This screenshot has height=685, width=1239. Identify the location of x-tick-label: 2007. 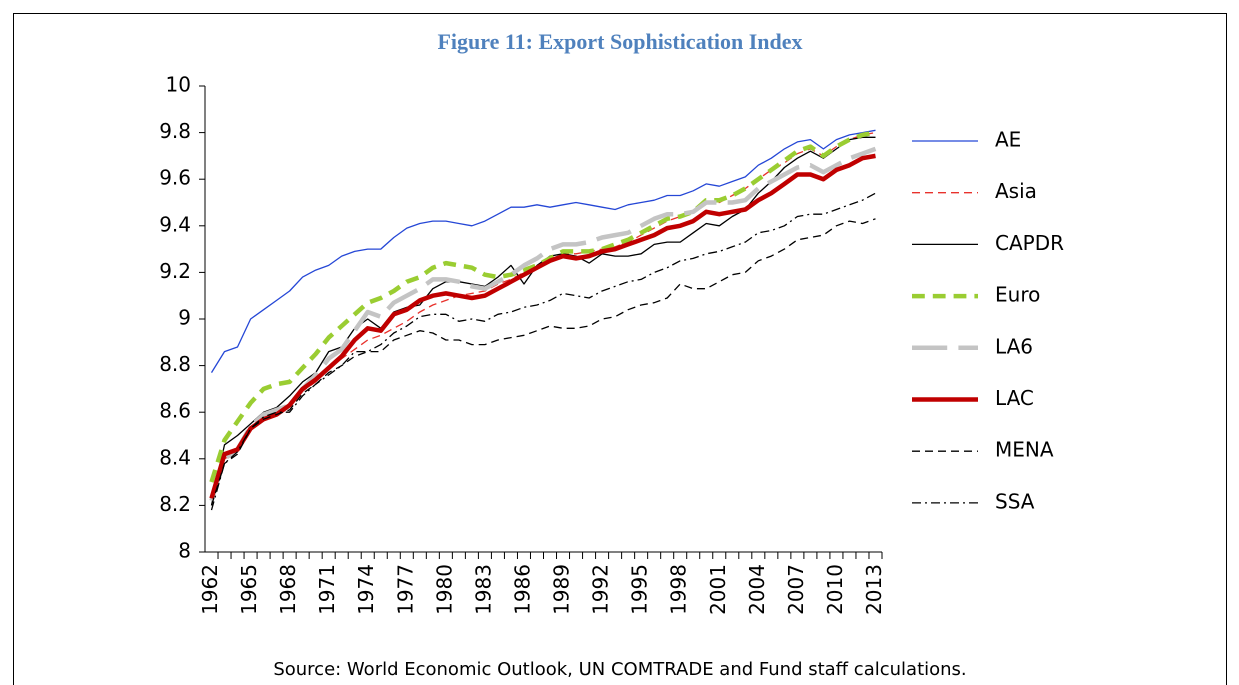
(796, 589).